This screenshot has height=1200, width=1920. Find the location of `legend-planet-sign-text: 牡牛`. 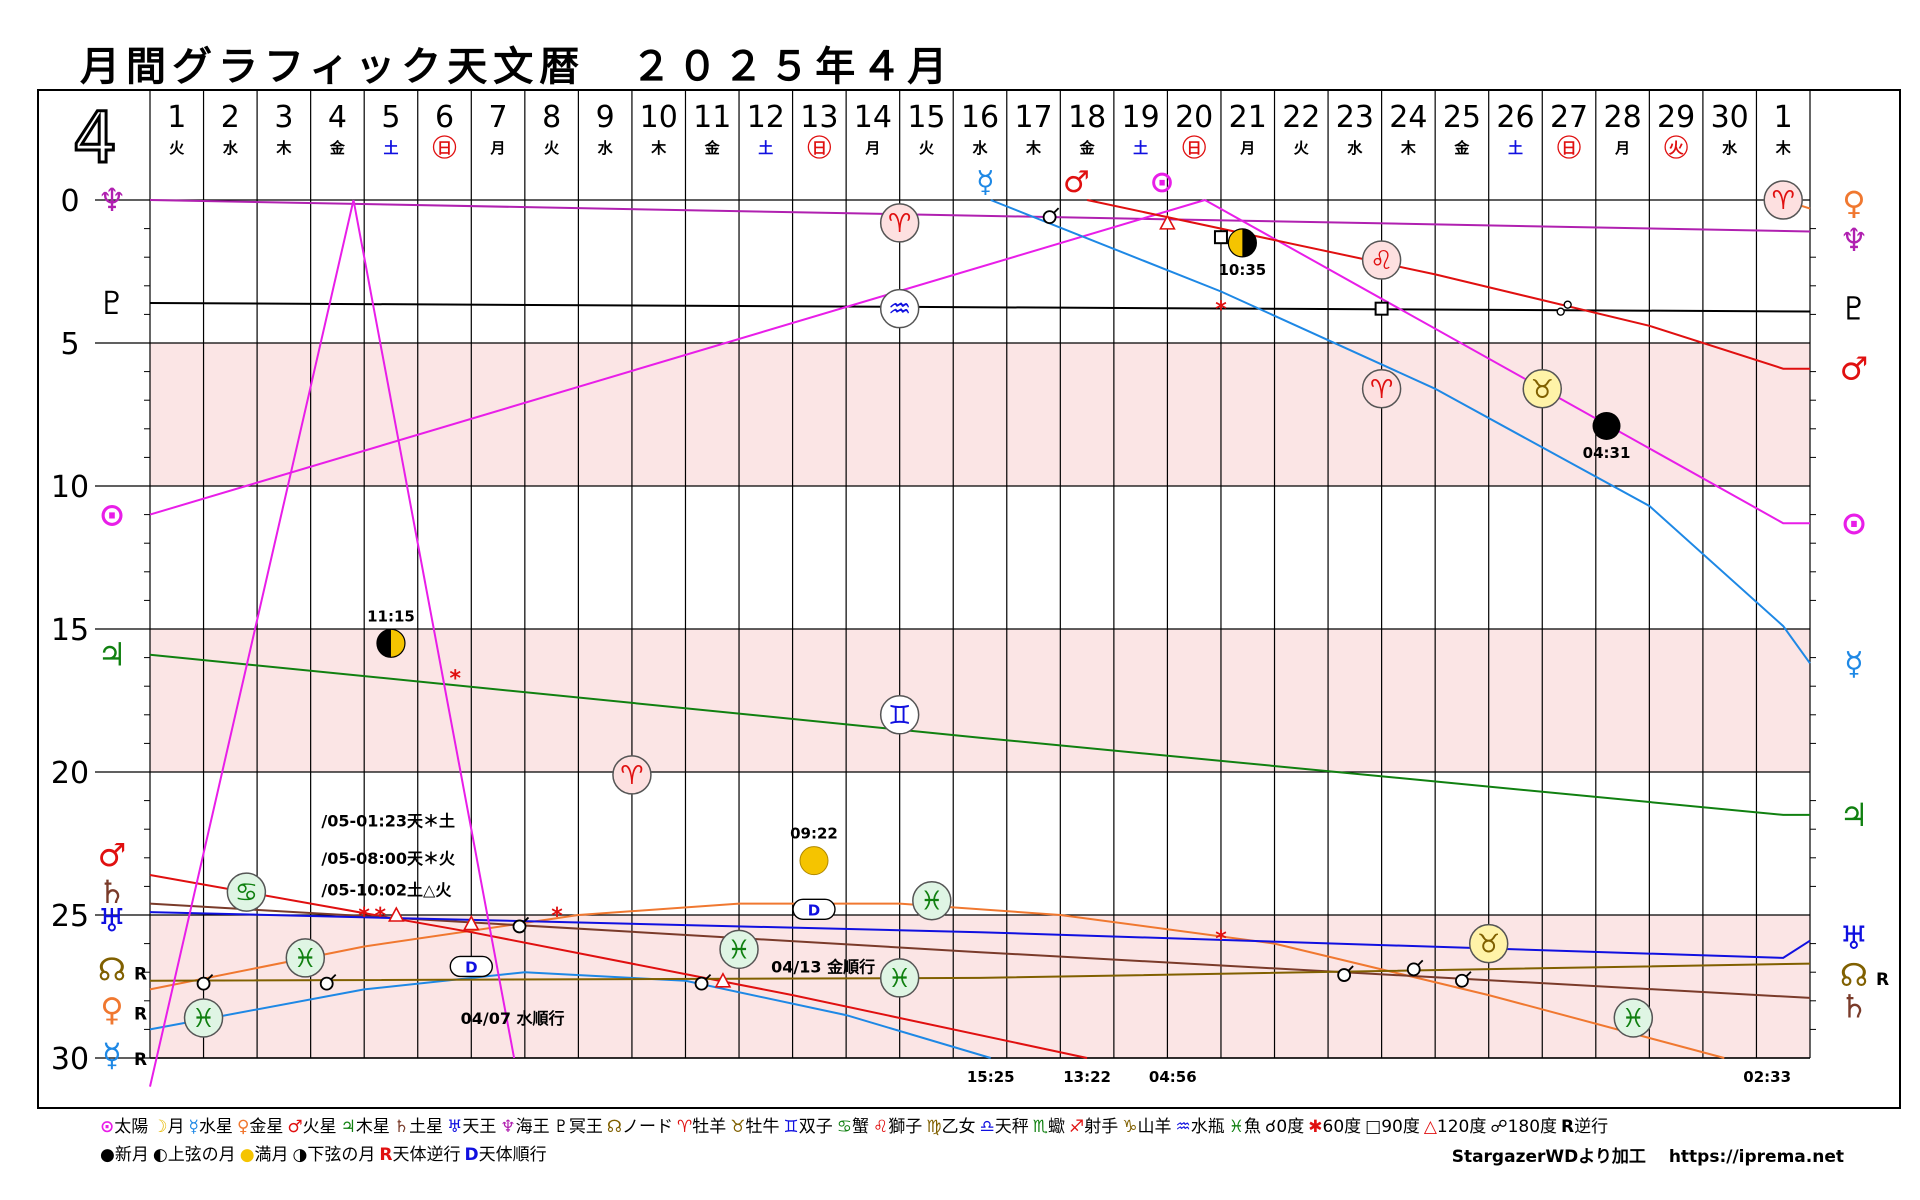

legend-planet-sign-text: 牡牛 is located at coordinates (762, 1127).